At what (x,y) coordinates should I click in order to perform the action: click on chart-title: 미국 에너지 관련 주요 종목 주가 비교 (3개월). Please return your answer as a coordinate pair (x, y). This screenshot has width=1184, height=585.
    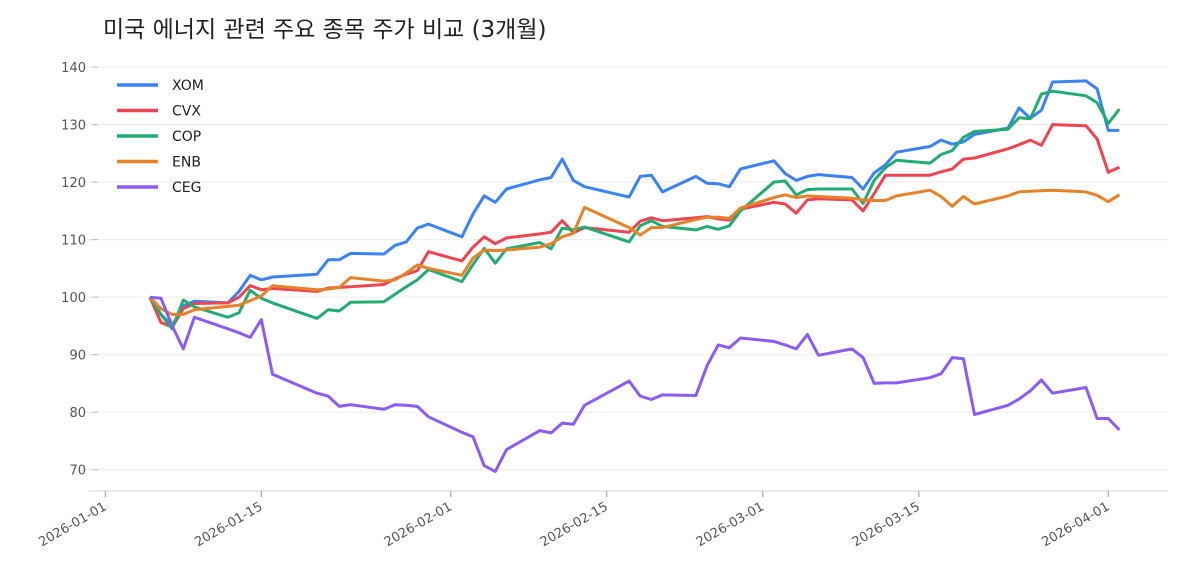
    Looking at the image, I should click on (325, 30).